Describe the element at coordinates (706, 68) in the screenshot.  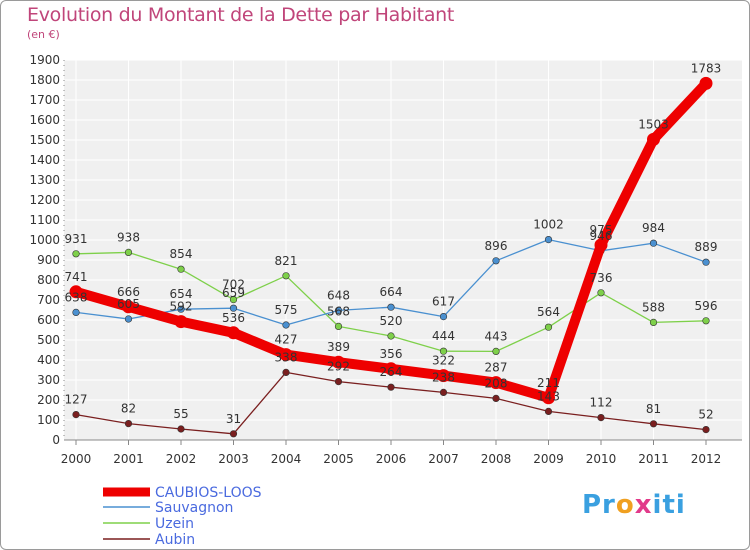
I see `data-label-caubios: 1783` at that location.